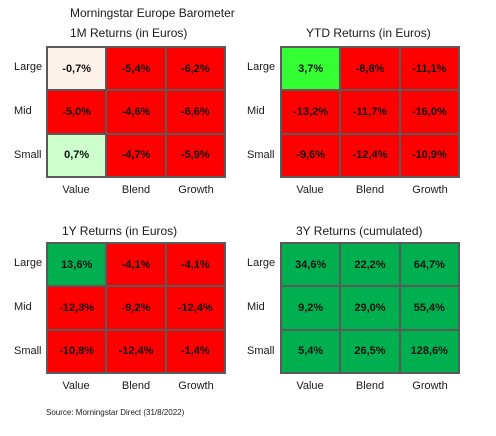 The height and width of the screenshot is (436, 496). I want to click on heatmap-cell-large-value: 34,6%, so click(311, 265).